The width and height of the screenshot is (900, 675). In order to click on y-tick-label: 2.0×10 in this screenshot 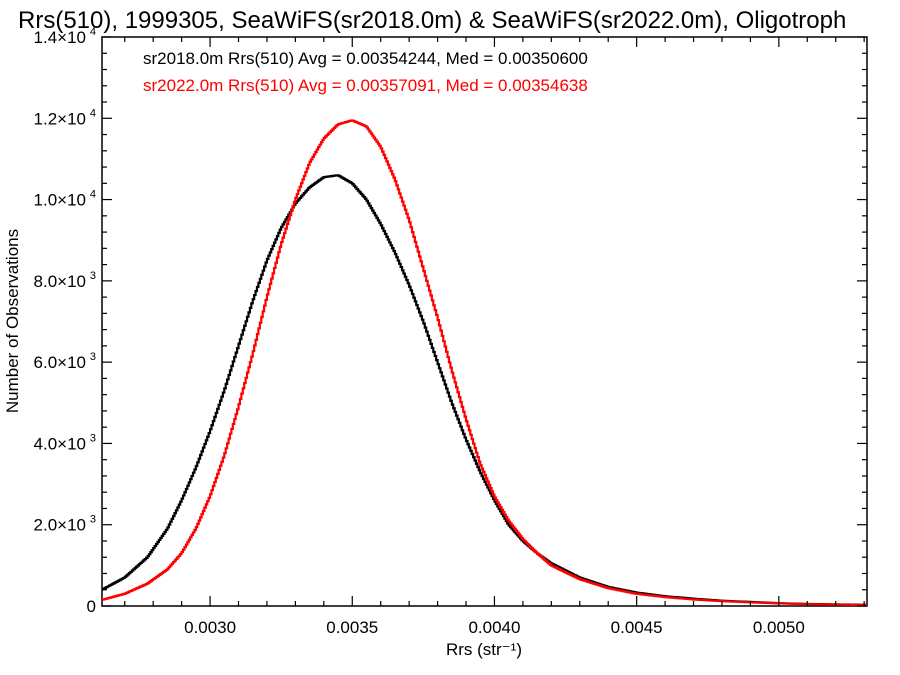, I will do `click(60, 525)`.